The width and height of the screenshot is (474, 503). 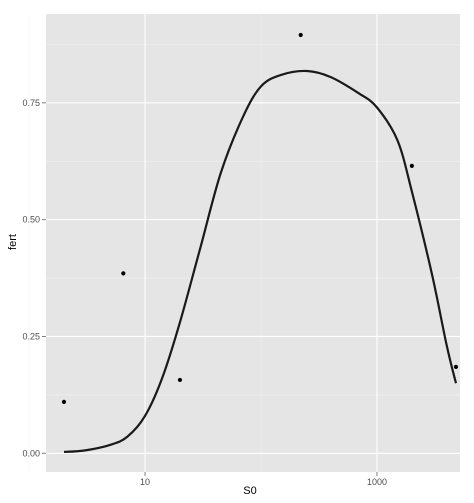 I want to click on x-tick-label: 10, so click(x=145, y=482).